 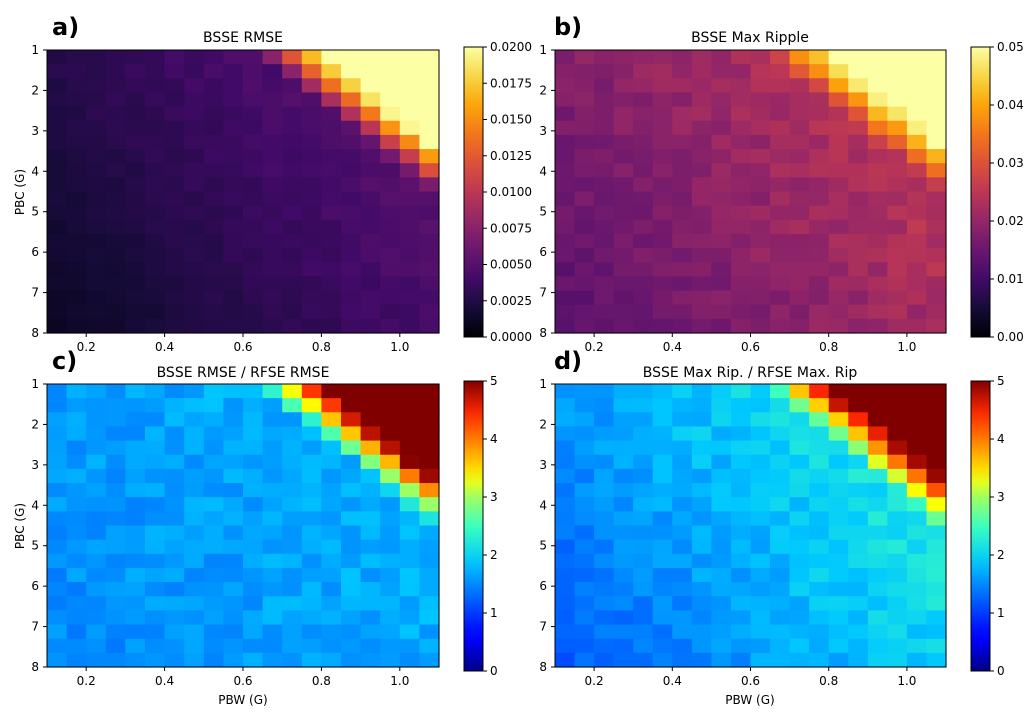 What do you see at coordinates (20, 526) in the screenshot?
I see `y-axis-label-c: PBC (G)` at bounding box center [20, 526].